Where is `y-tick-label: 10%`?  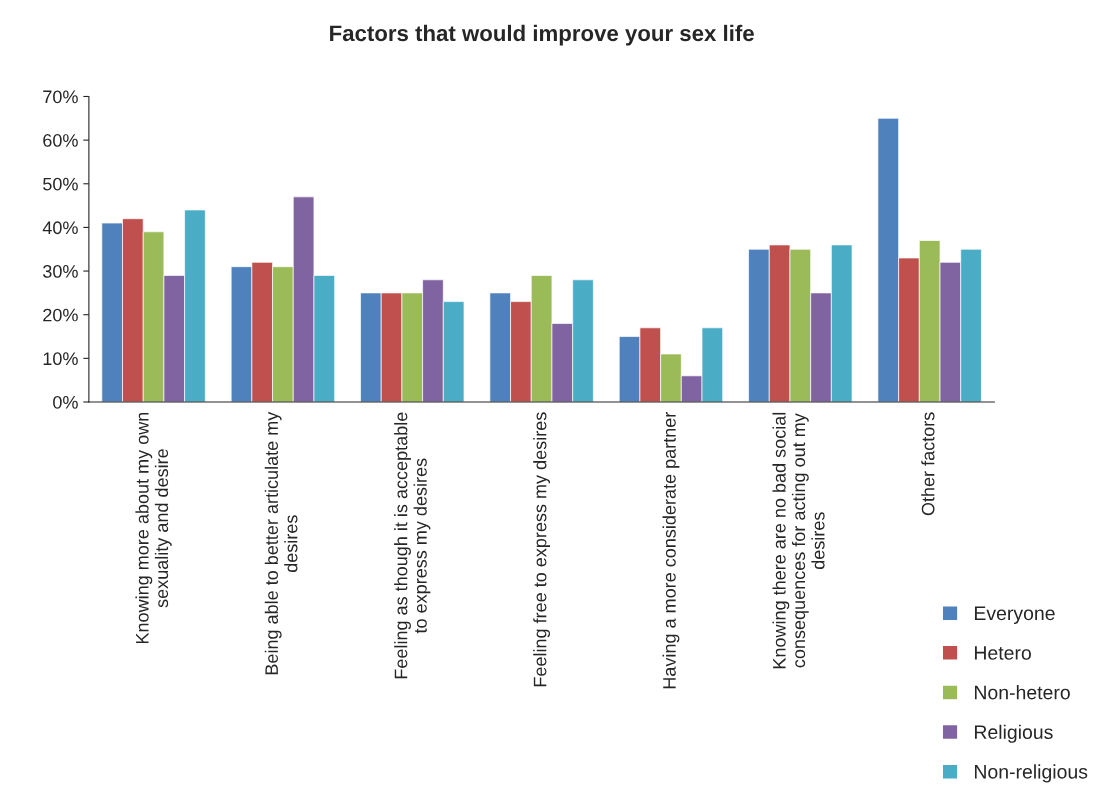 y-tick-label: 10% is located at coordinates (60, 359).